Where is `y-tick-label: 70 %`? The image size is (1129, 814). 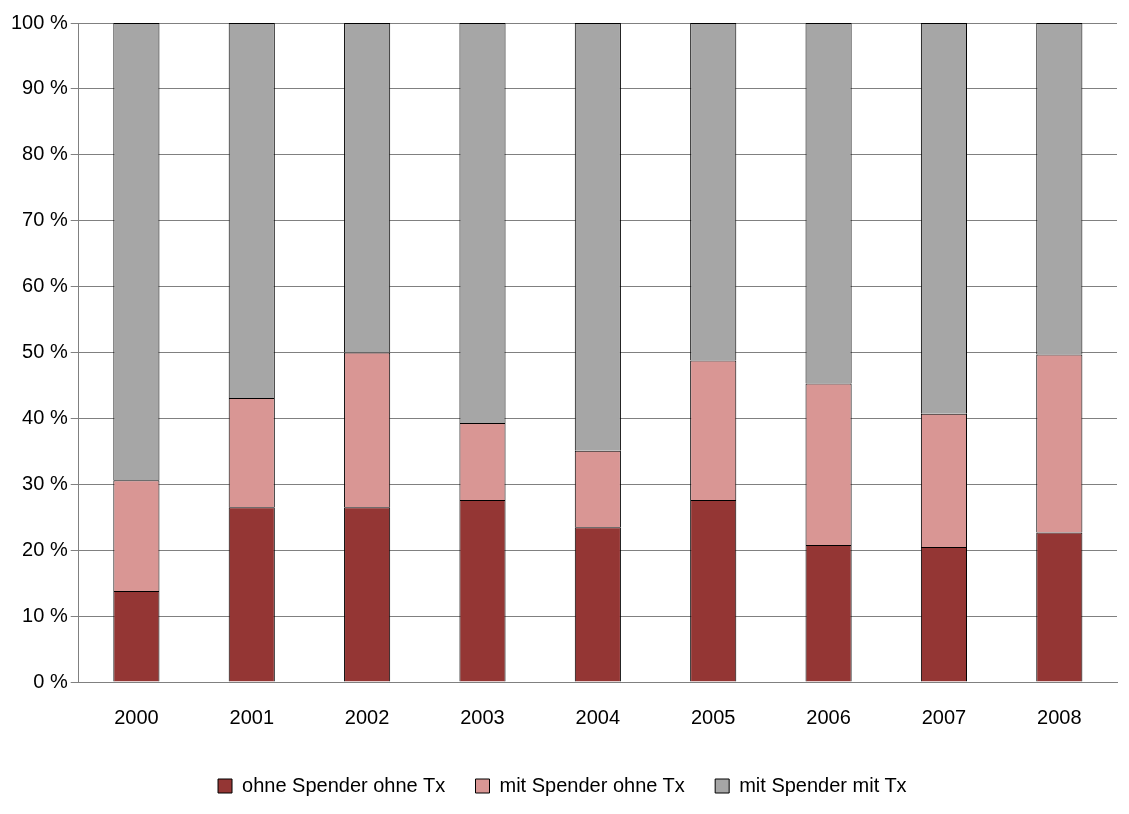 y-tick-label: 70 % is located at coordinates (45, 219).